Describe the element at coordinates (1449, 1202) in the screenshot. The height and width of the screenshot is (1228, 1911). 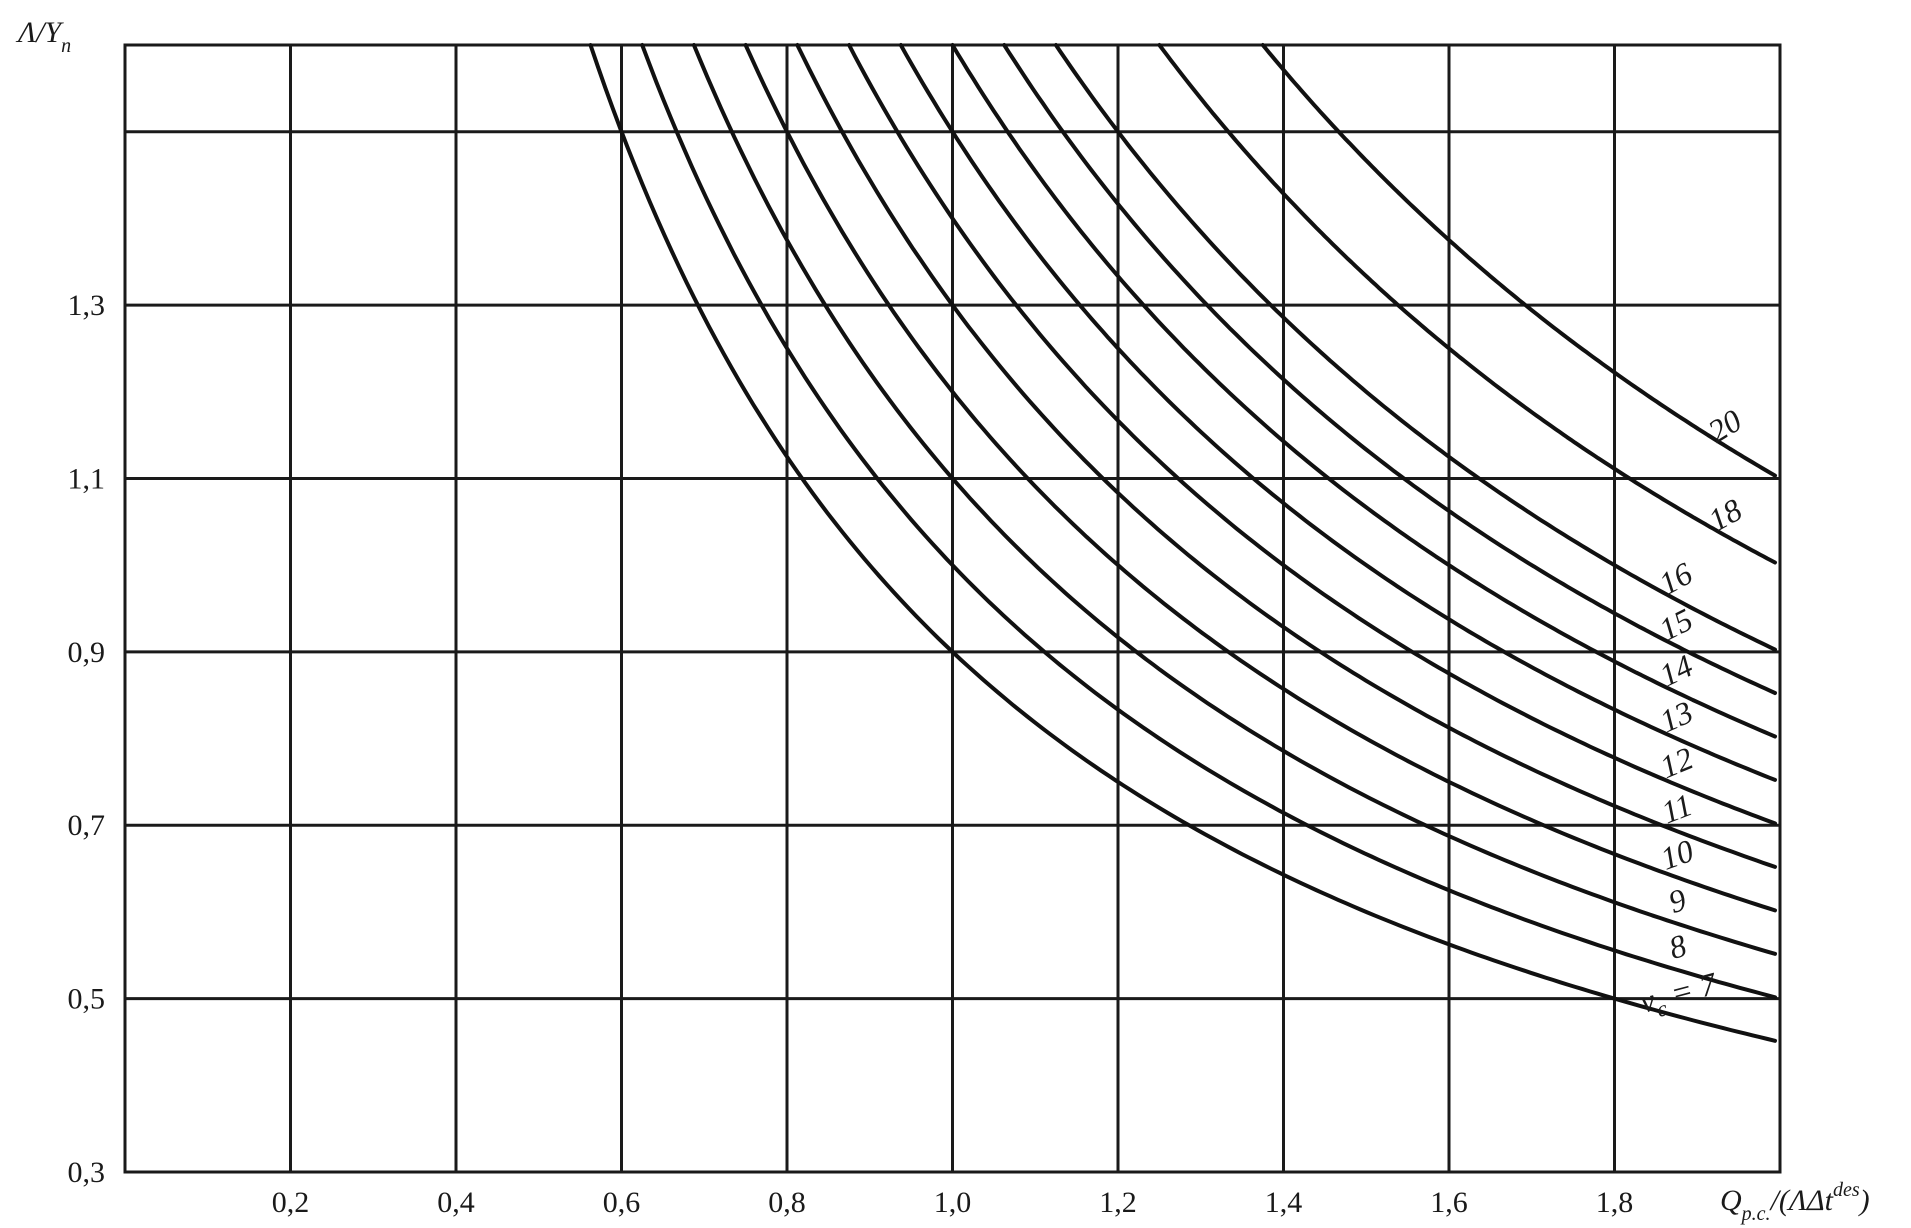
I see `x-tick-label: 1,6` at that location.